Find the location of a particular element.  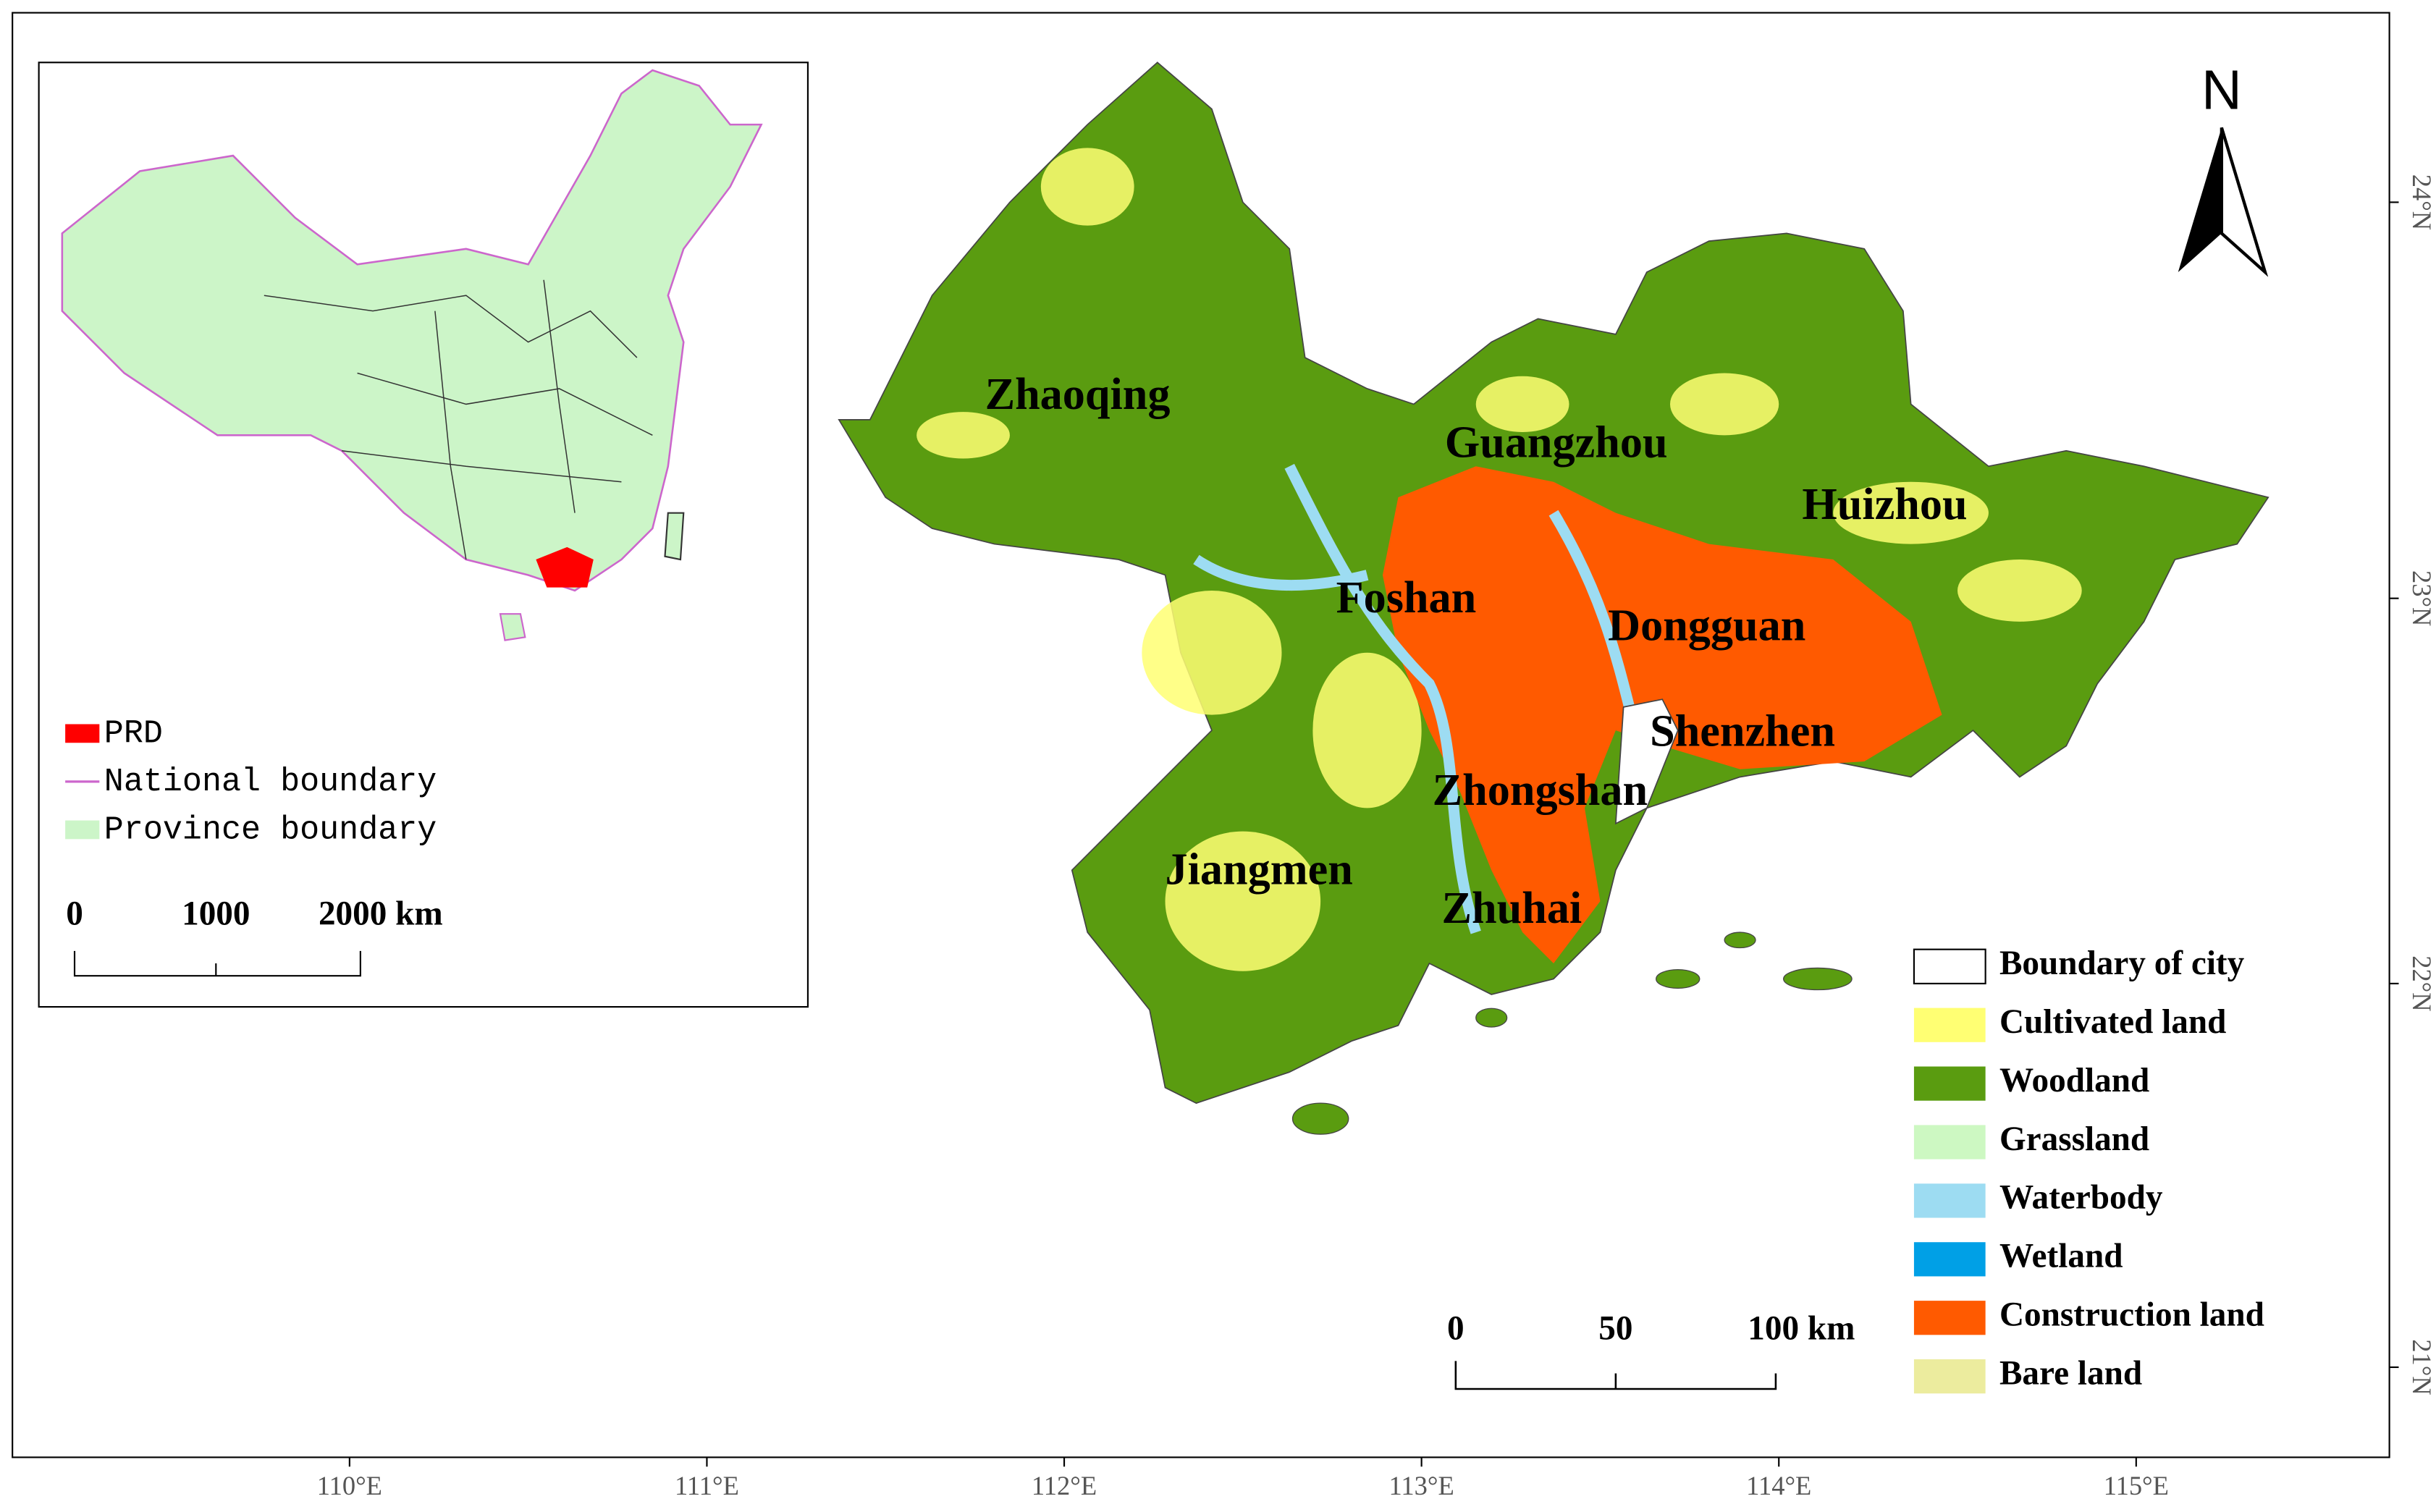

city-label: Zhongshan is located at coordinates (1541, 790).